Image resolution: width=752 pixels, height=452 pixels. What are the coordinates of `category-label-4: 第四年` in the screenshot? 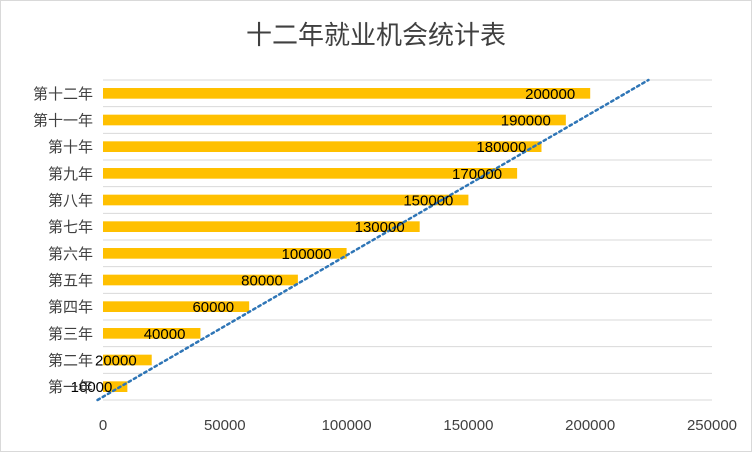 It's located at (70, 307).